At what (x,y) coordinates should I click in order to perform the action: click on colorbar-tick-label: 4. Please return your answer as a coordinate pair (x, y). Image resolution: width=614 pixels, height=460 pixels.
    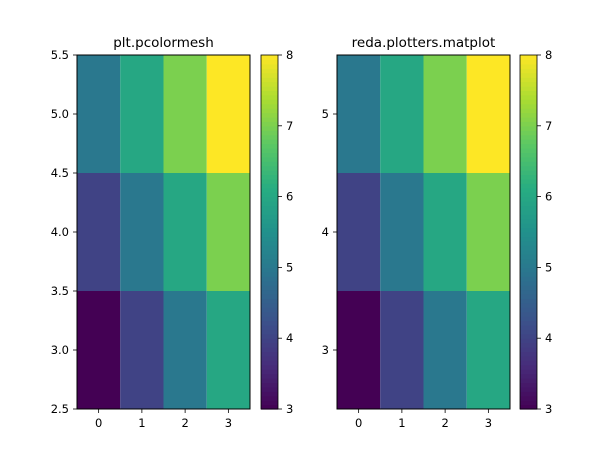
    Looking at the image, I should click on (289, 338).